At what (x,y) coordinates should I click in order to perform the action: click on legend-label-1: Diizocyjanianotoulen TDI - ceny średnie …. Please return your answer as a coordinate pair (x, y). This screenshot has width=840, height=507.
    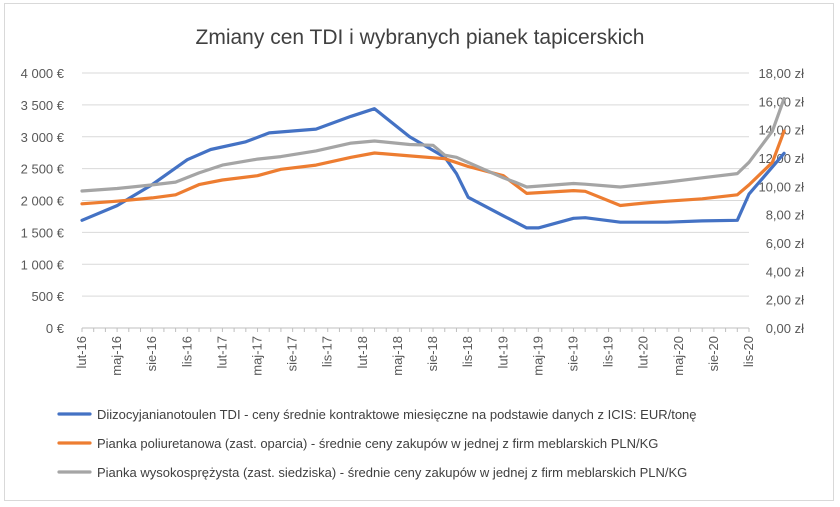
    Looking at the image, I should click on (397, 414).